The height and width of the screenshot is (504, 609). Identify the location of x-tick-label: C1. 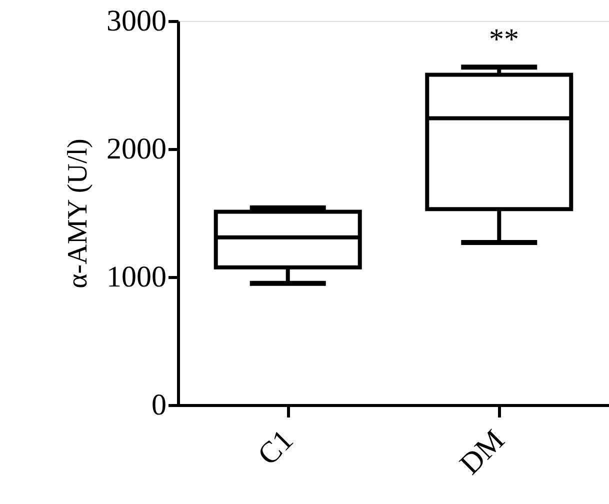
(276, 447).